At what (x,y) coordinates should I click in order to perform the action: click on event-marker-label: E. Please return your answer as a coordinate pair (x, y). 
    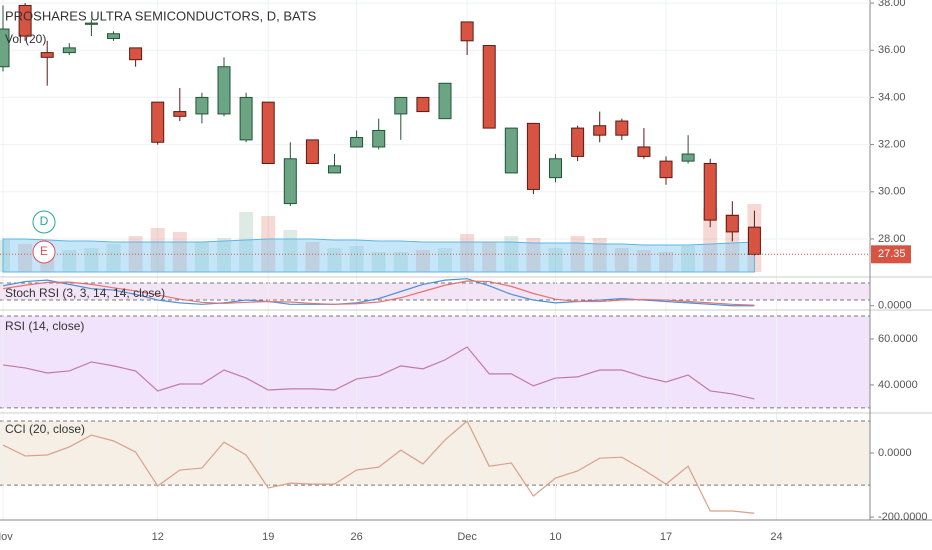
    Looking at the image, I should click on (44, 251).